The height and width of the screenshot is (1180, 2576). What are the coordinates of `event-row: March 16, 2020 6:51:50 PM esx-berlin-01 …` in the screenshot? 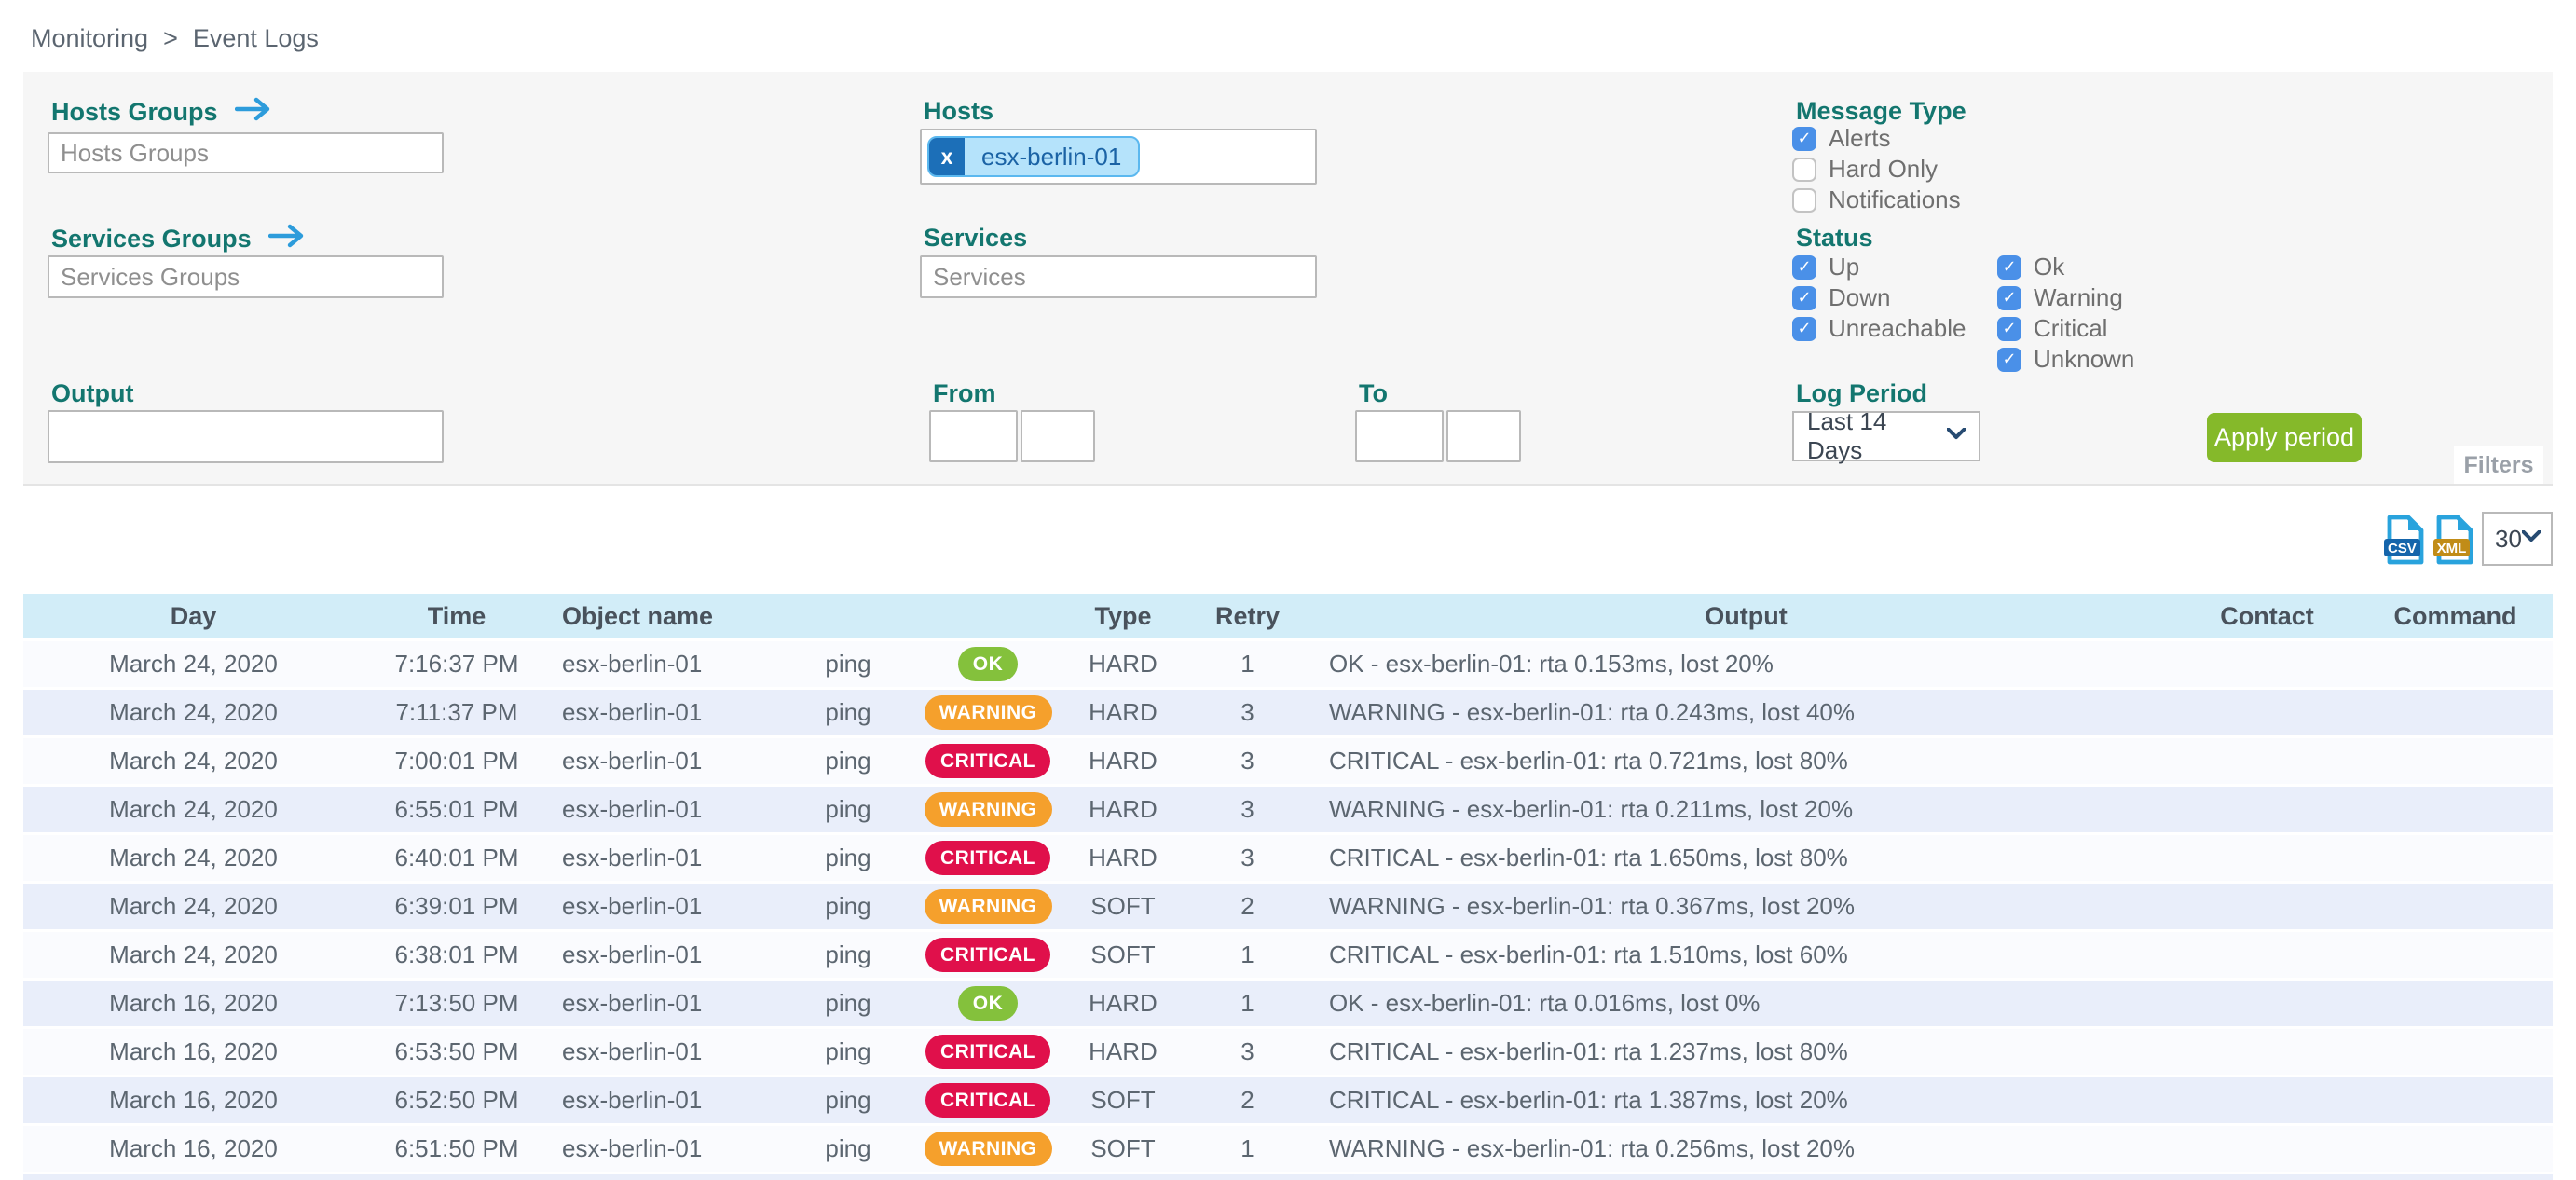 It's located at (1288, 1149).